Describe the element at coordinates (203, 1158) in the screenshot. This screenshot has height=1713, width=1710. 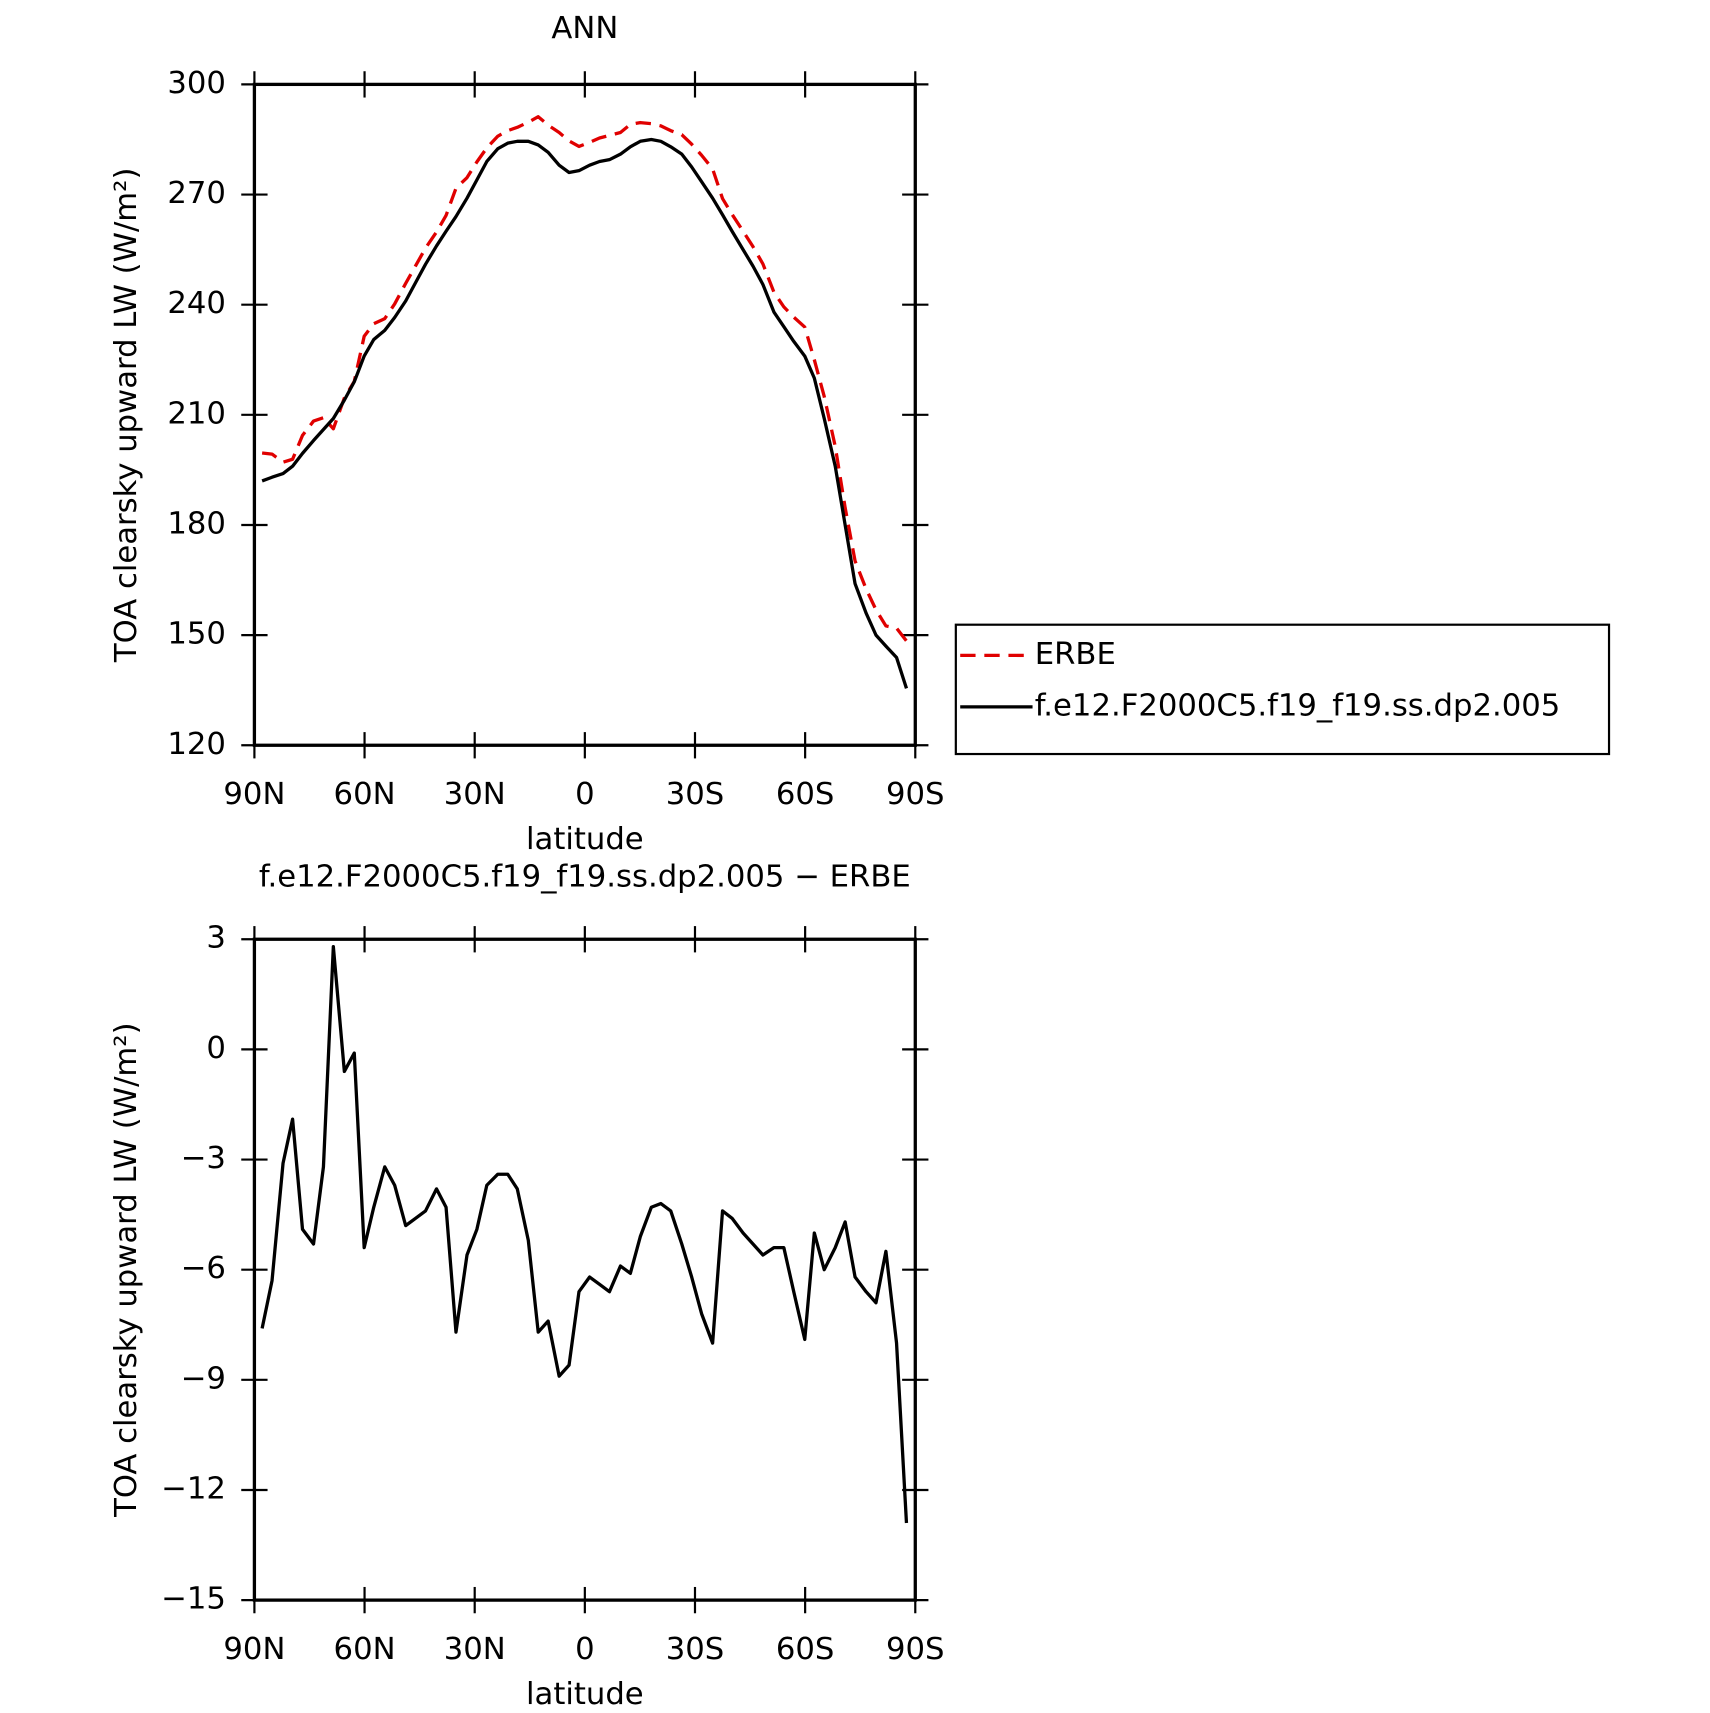
I see `y-tick-label: −3` at that location.